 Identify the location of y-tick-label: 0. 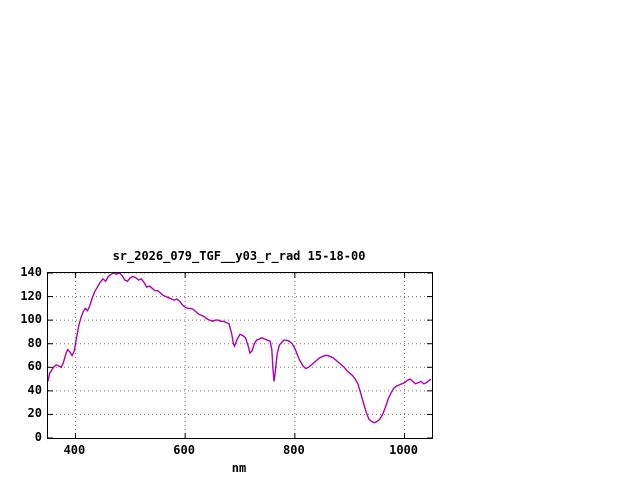
(38, 437).